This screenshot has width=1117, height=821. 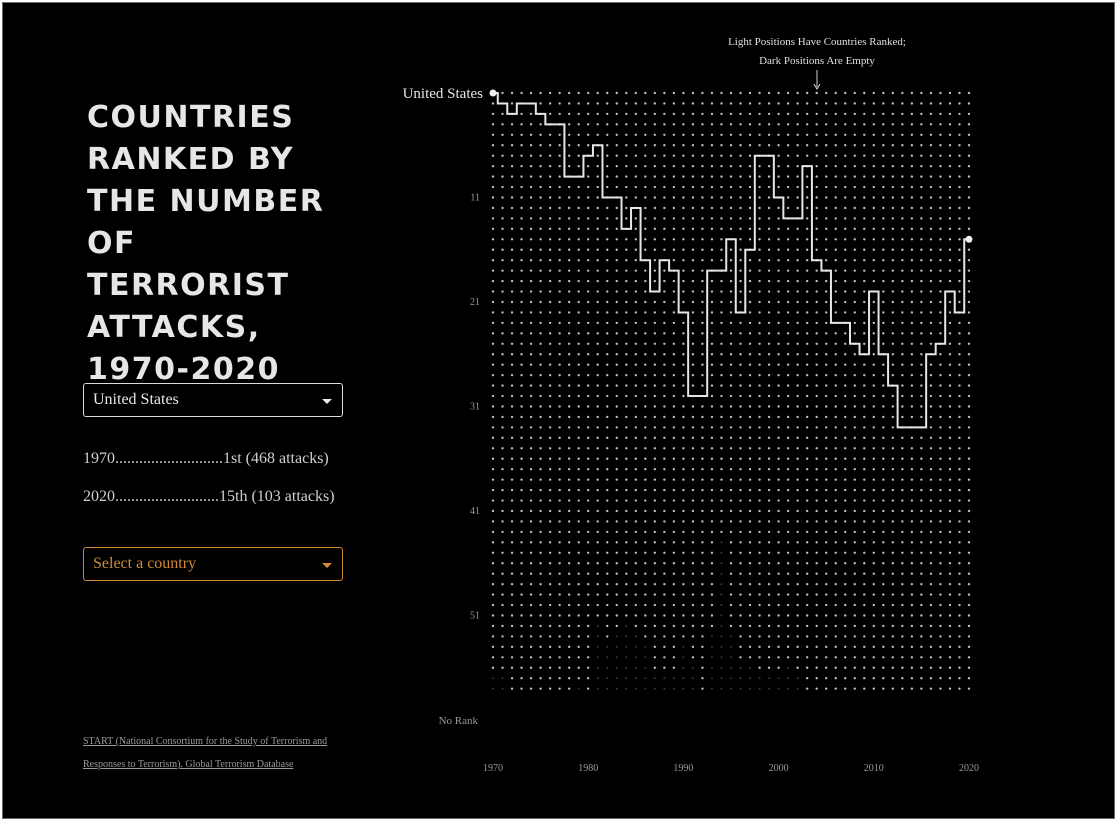 I want to click on x-tick-label: 2020, so click(x=969, y=768).